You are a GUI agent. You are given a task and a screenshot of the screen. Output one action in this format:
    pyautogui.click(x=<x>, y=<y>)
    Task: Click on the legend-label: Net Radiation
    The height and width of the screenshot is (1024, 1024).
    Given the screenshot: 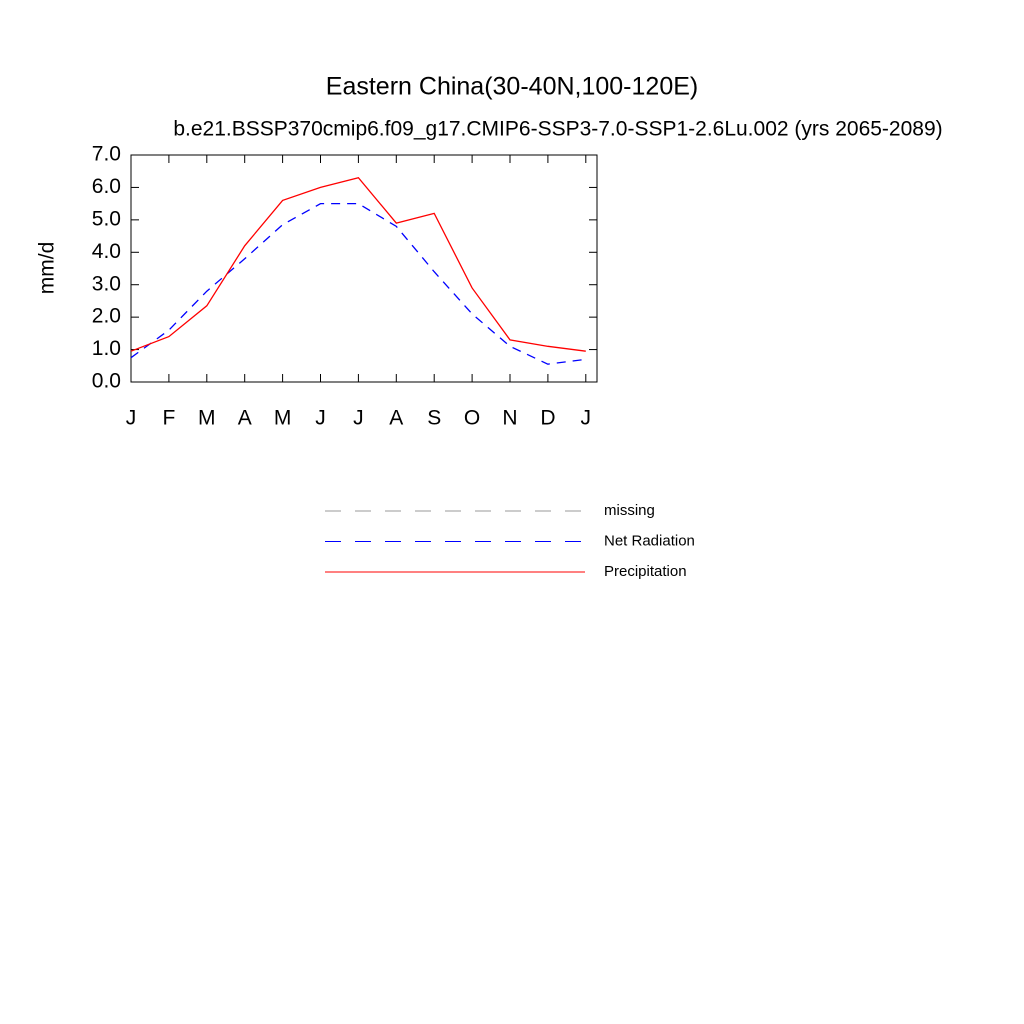 What is the action you would take?
    pyautogui.click(x=649, y=540)
    